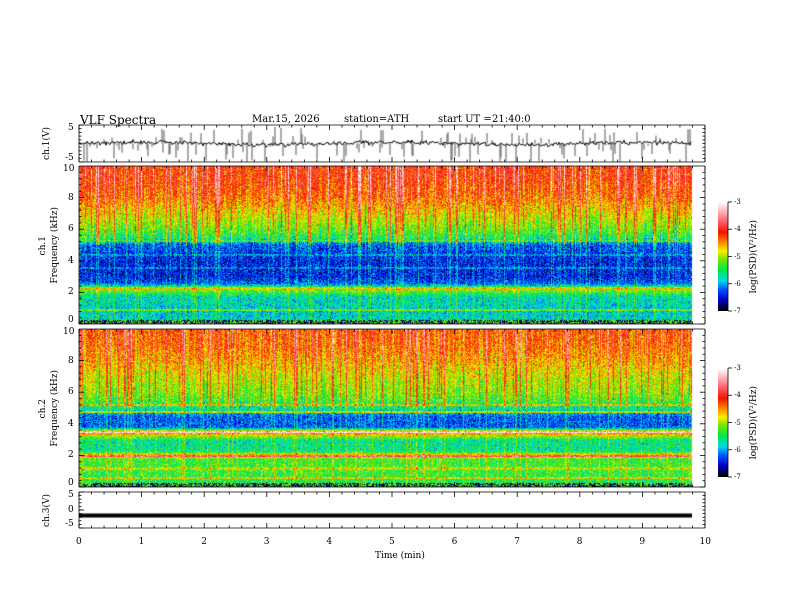  Describe the element at coordinates (204, 542) in the screenshot. I see `x-tick-label: 2` at that location.